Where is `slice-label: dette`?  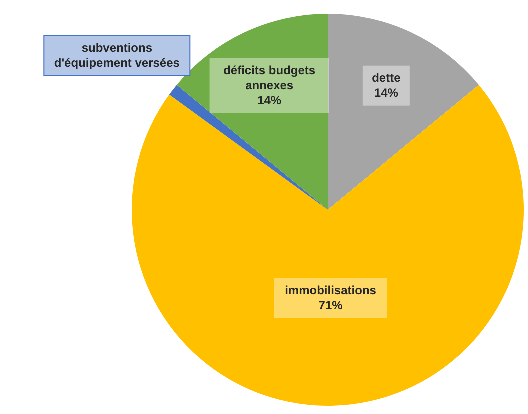
slice-label: dette is located at coordinates (387, 78).